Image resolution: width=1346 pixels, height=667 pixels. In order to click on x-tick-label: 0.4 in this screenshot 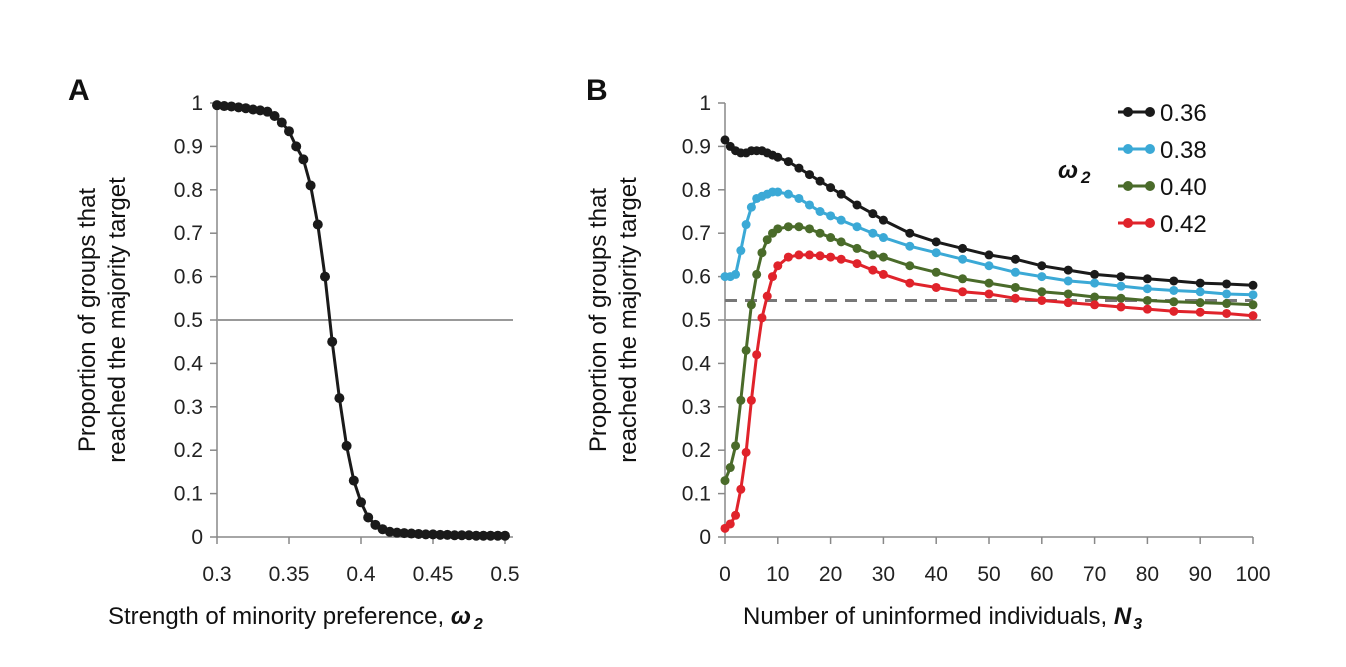, I will do `click(361, 574)`.